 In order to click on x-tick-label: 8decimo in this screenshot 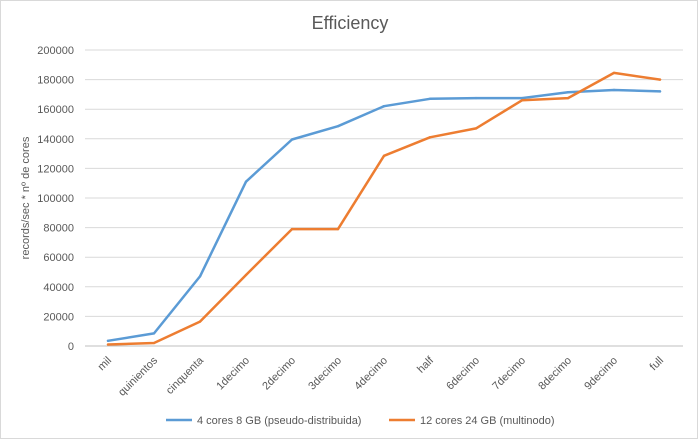, I will do `click(555, 374)`.